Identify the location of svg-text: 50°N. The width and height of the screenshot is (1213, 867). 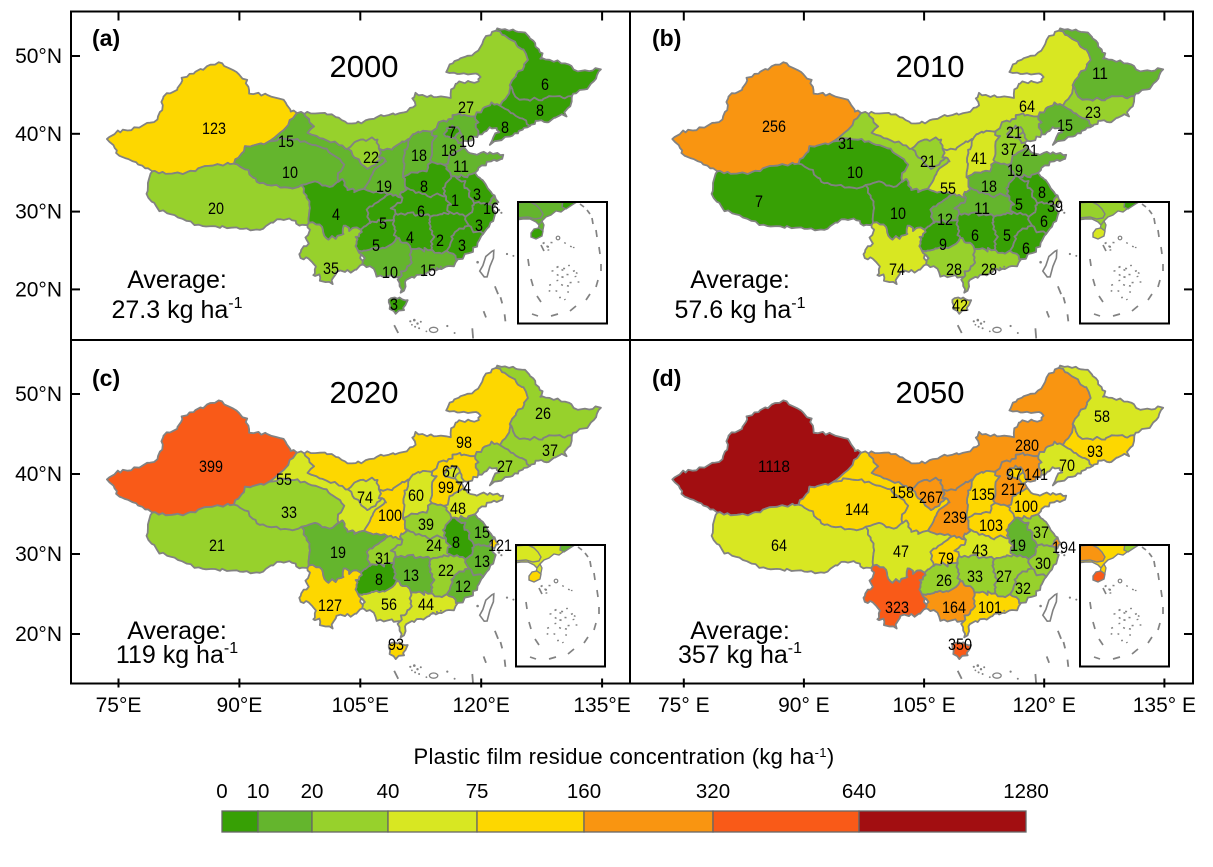
(38, 394).